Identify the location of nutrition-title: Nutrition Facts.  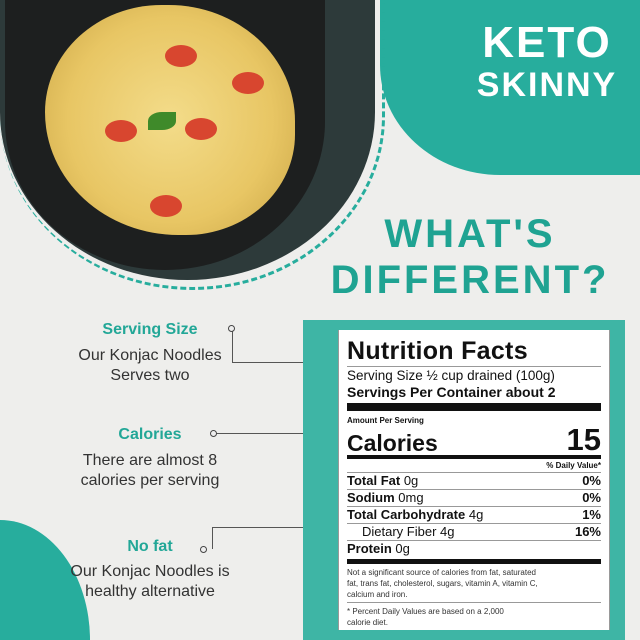
(474, 351).